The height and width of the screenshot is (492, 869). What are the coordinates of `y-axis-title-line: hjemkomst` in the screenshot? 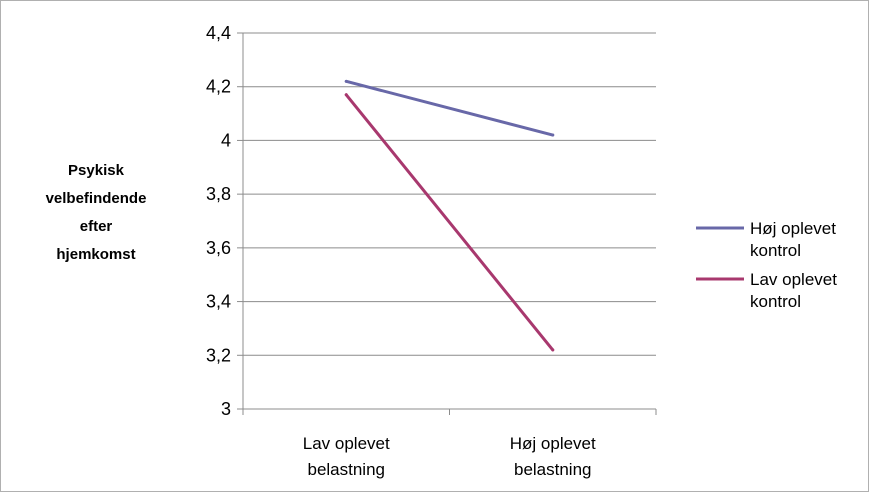 It's located at (95, 254).